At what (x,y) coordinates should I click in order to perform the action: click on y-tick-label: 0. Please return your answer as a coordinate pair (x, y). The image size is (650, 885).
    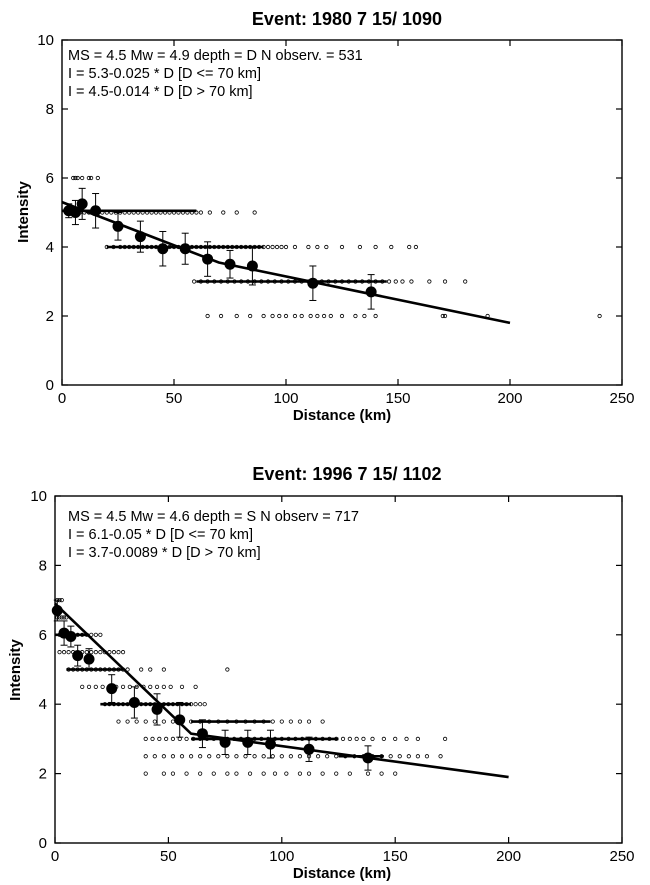
    Looking at the image, I should click on (50, 385).